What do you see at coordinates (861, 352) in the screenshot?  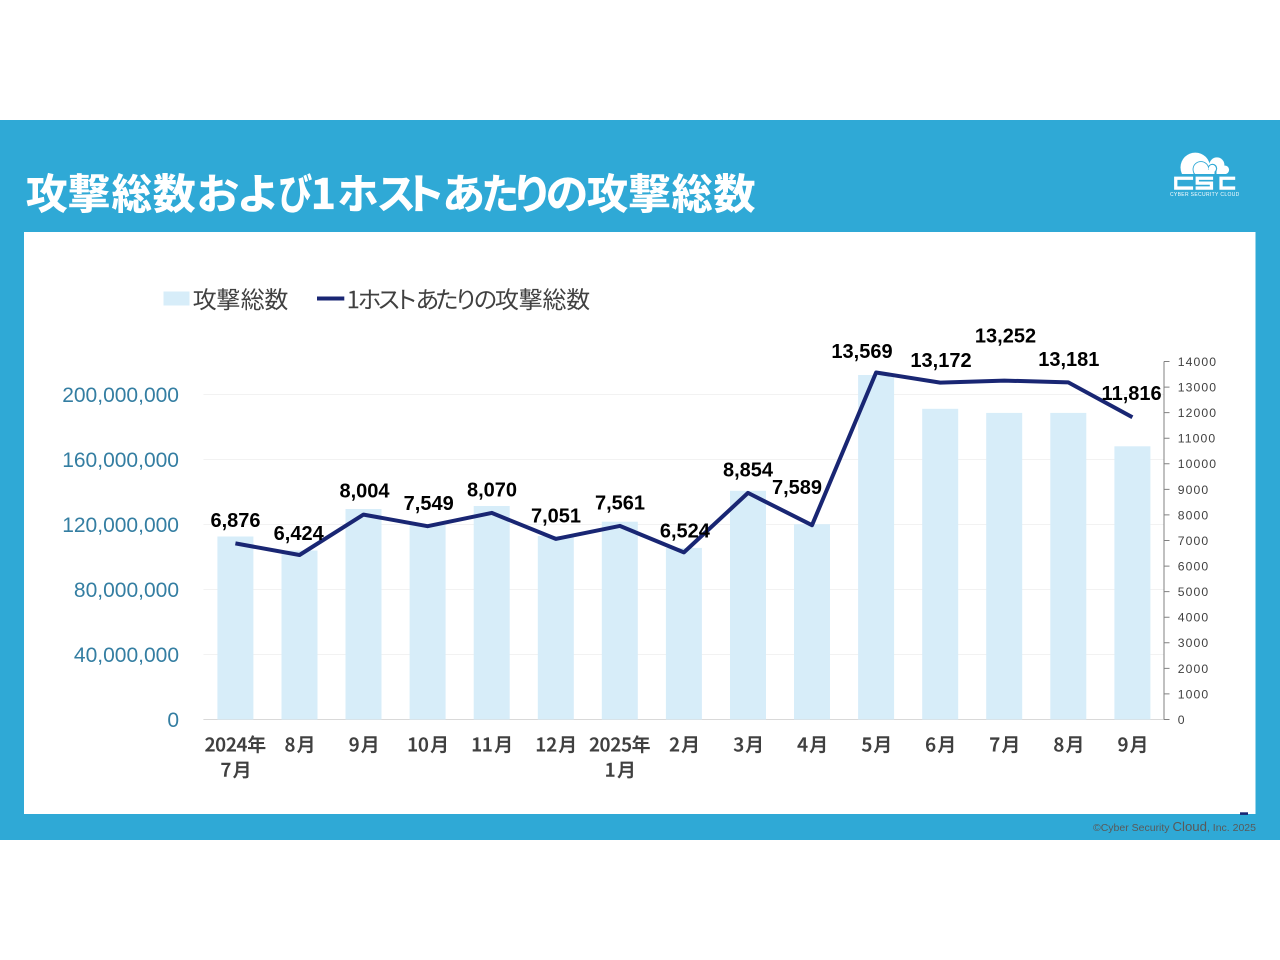 I see `svg-text: 13,569` at bounding box center [861, 352].